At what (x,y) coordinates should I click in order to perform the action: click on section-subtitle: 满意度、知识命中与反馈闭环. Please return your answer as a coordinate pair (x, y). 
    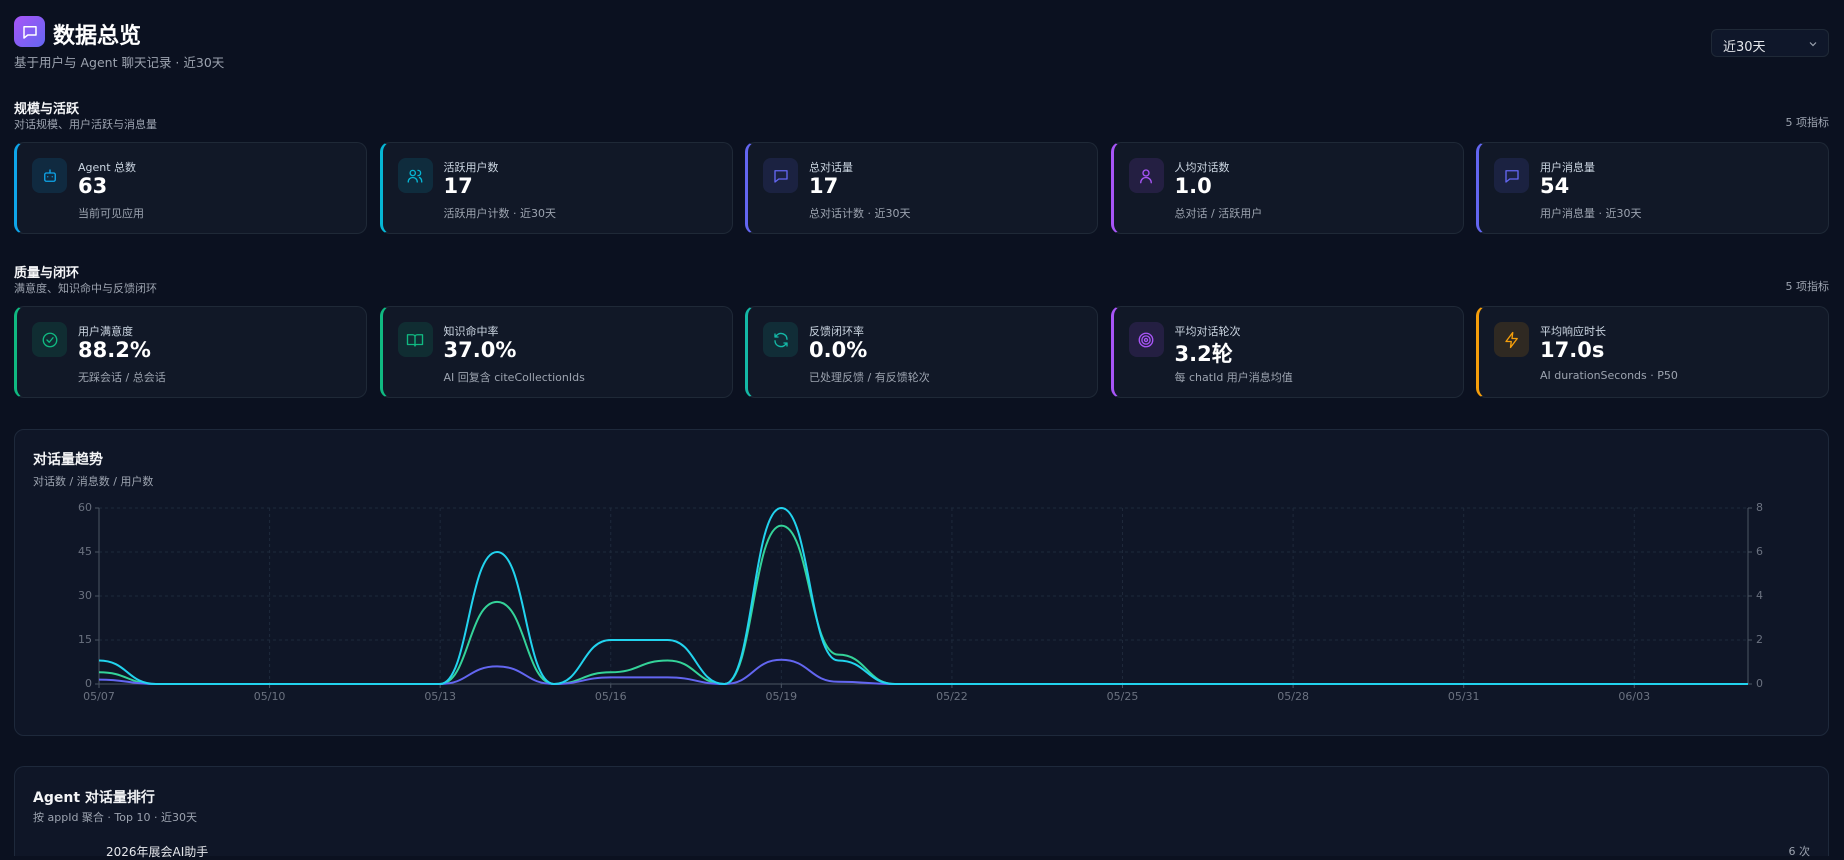
    Looking at the image, I should click on (85, 288).